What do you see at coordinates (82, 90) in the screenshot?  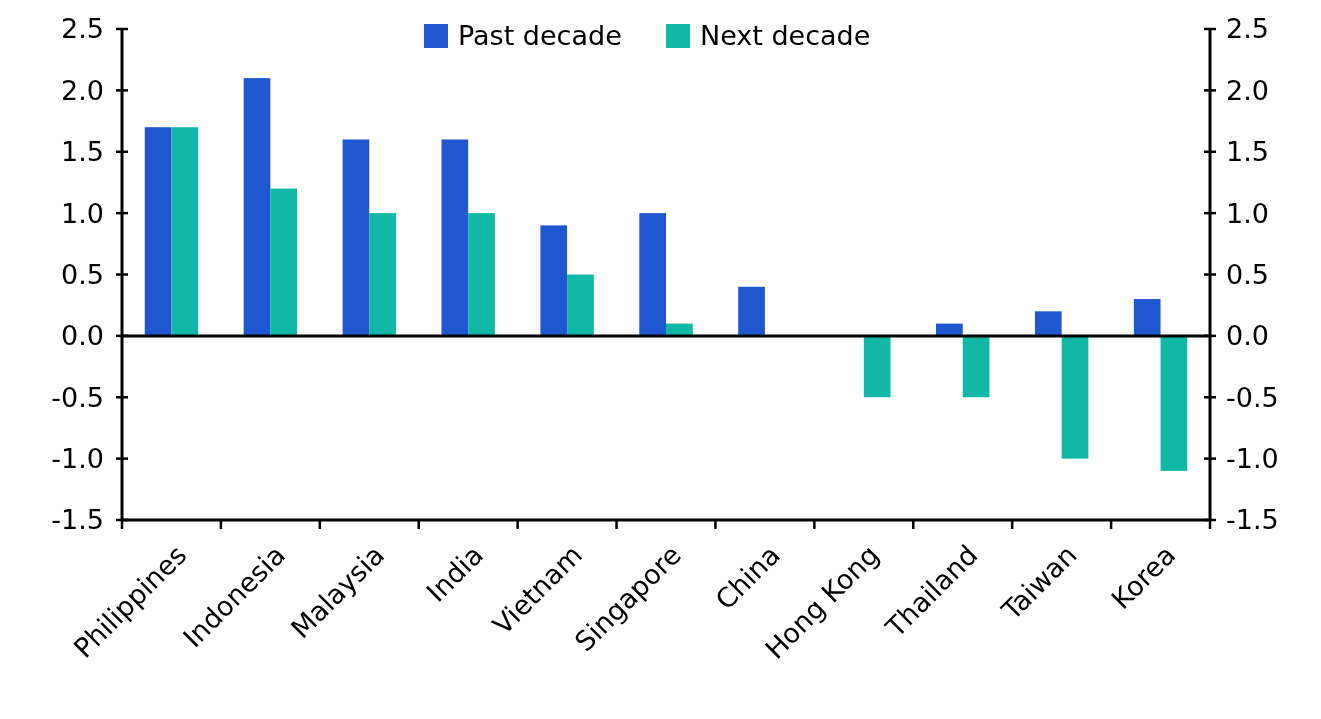 I see `y-tick-label: 2.0` at bounding box center [82, 90].